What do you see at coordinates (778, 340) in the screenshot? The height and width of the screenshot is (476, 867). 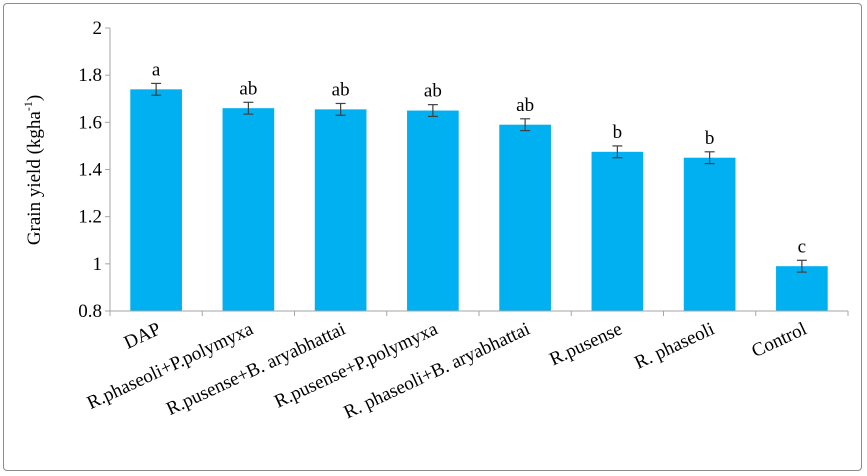 I see `x-tick-label: Control` at bounding box center [778, 340].